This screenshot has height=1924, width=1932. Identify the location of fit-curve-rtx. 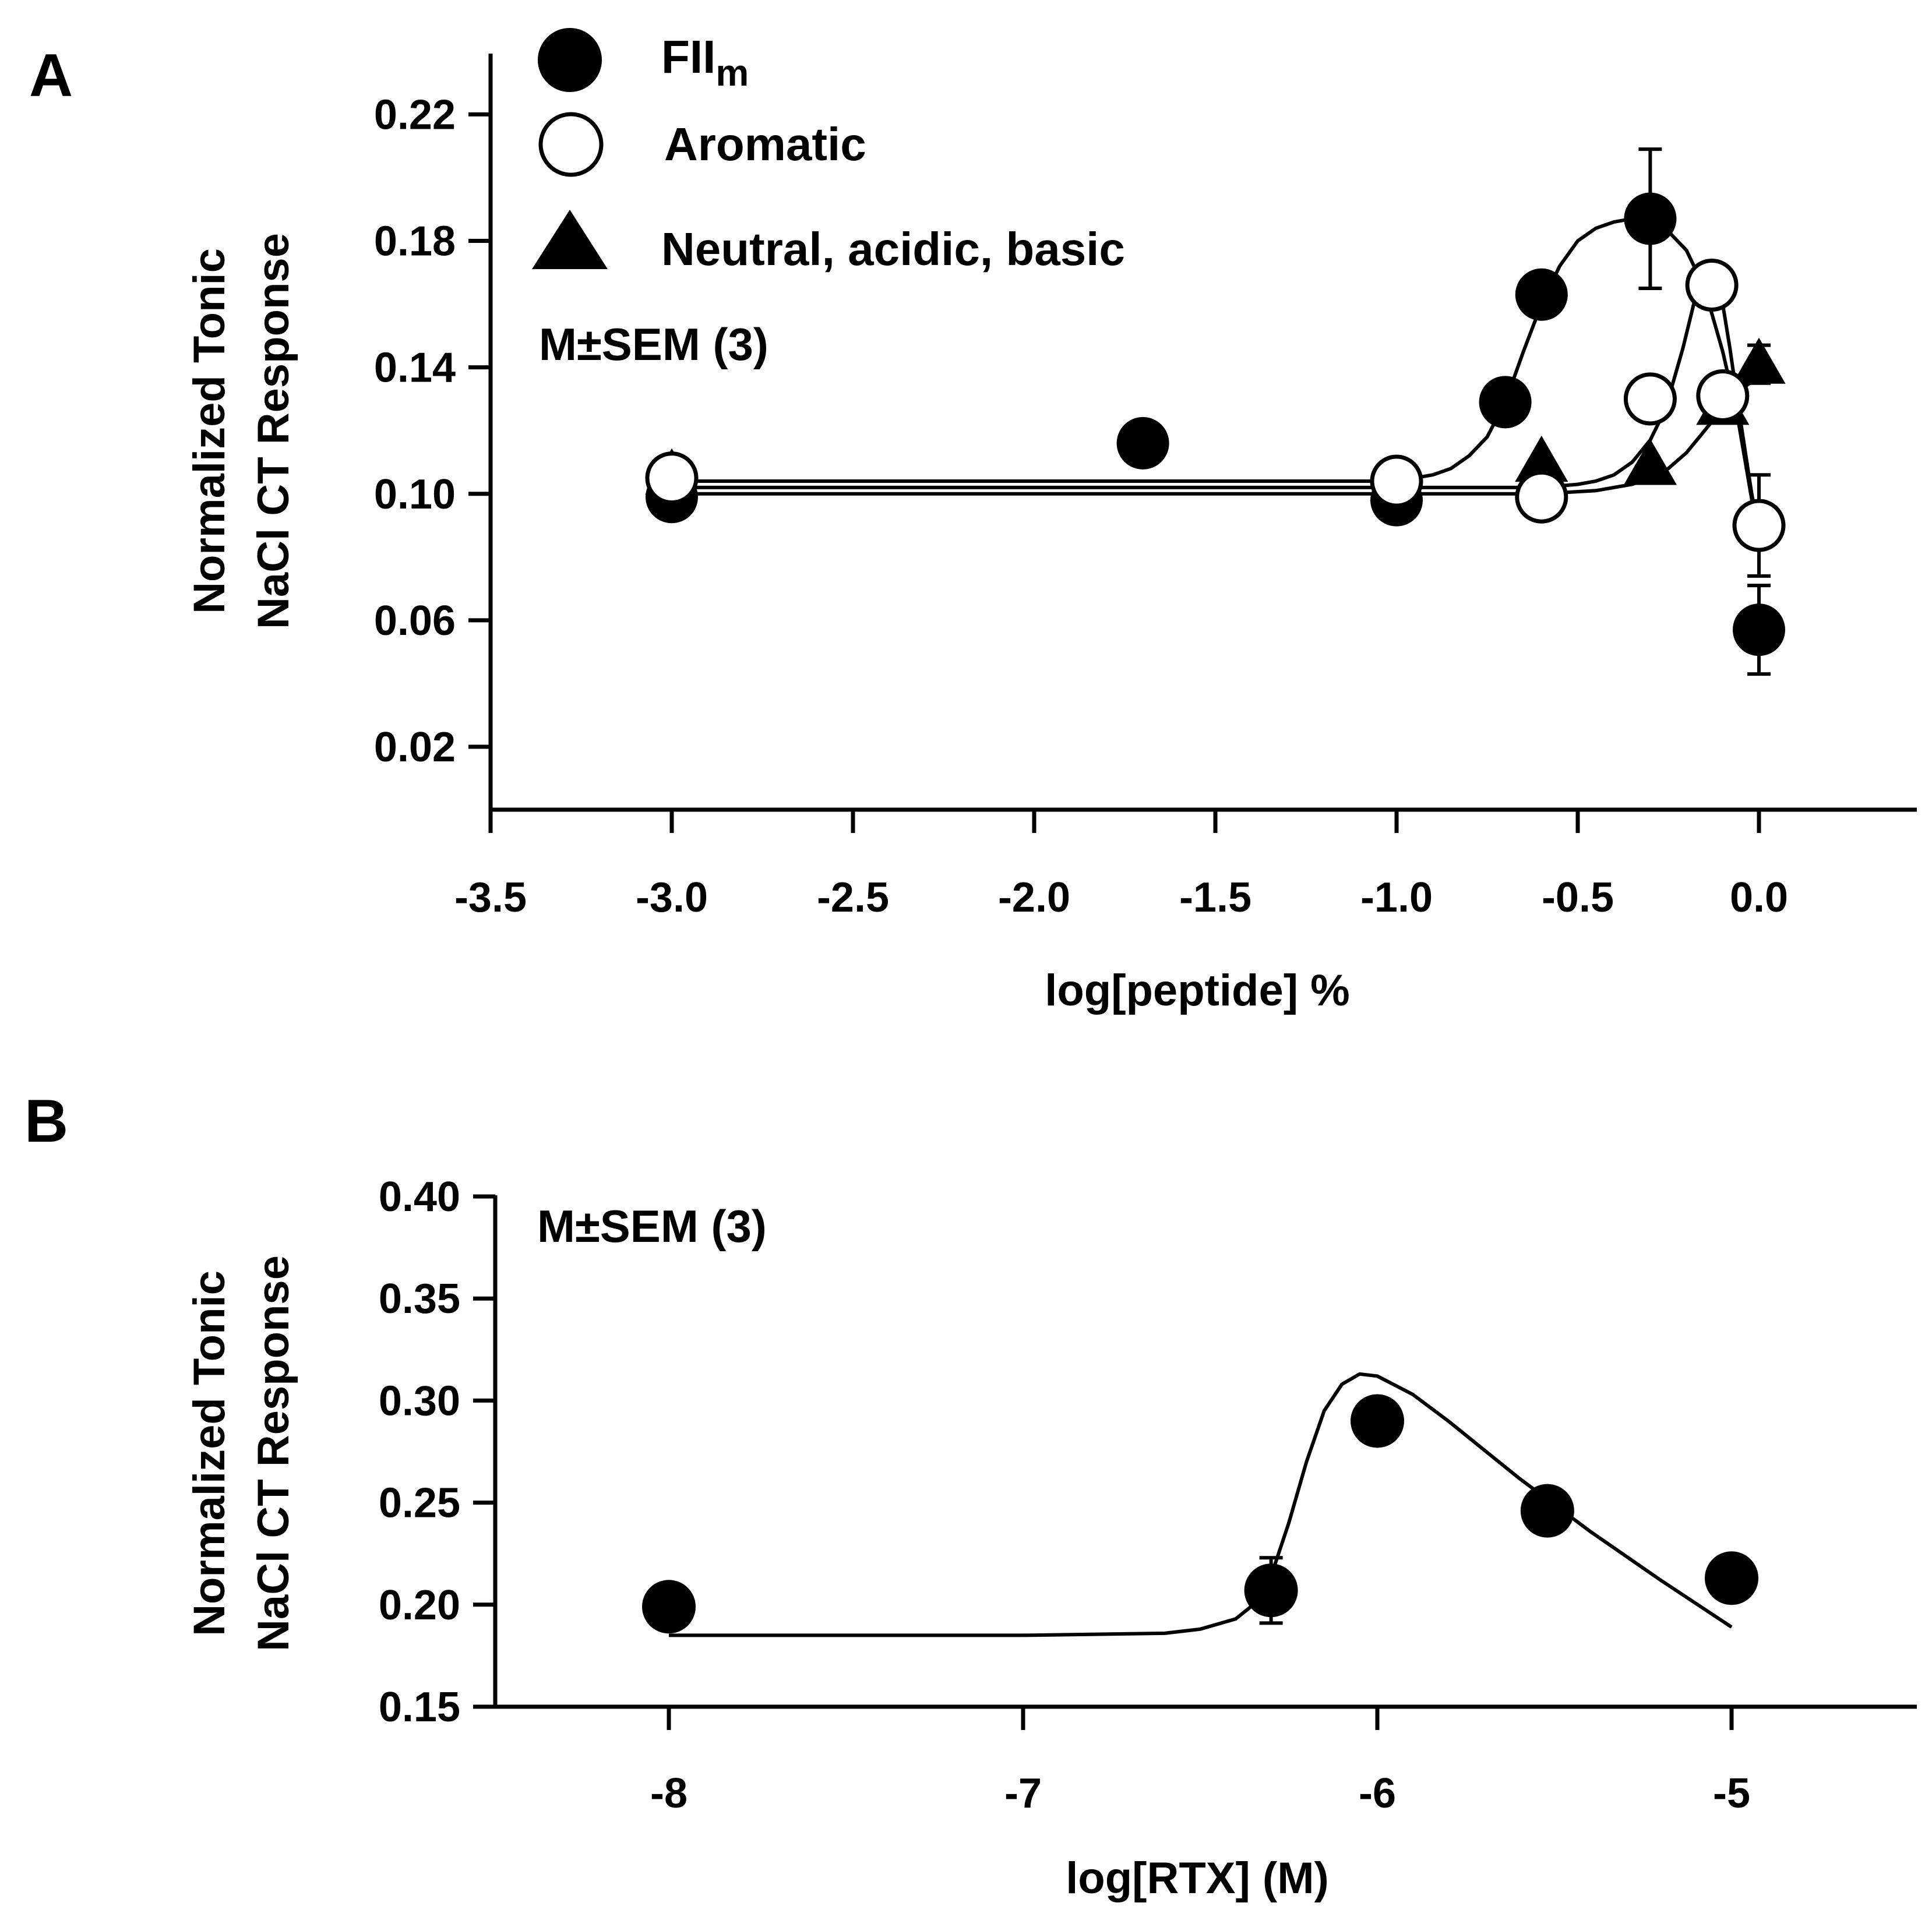
(1201, 1505).